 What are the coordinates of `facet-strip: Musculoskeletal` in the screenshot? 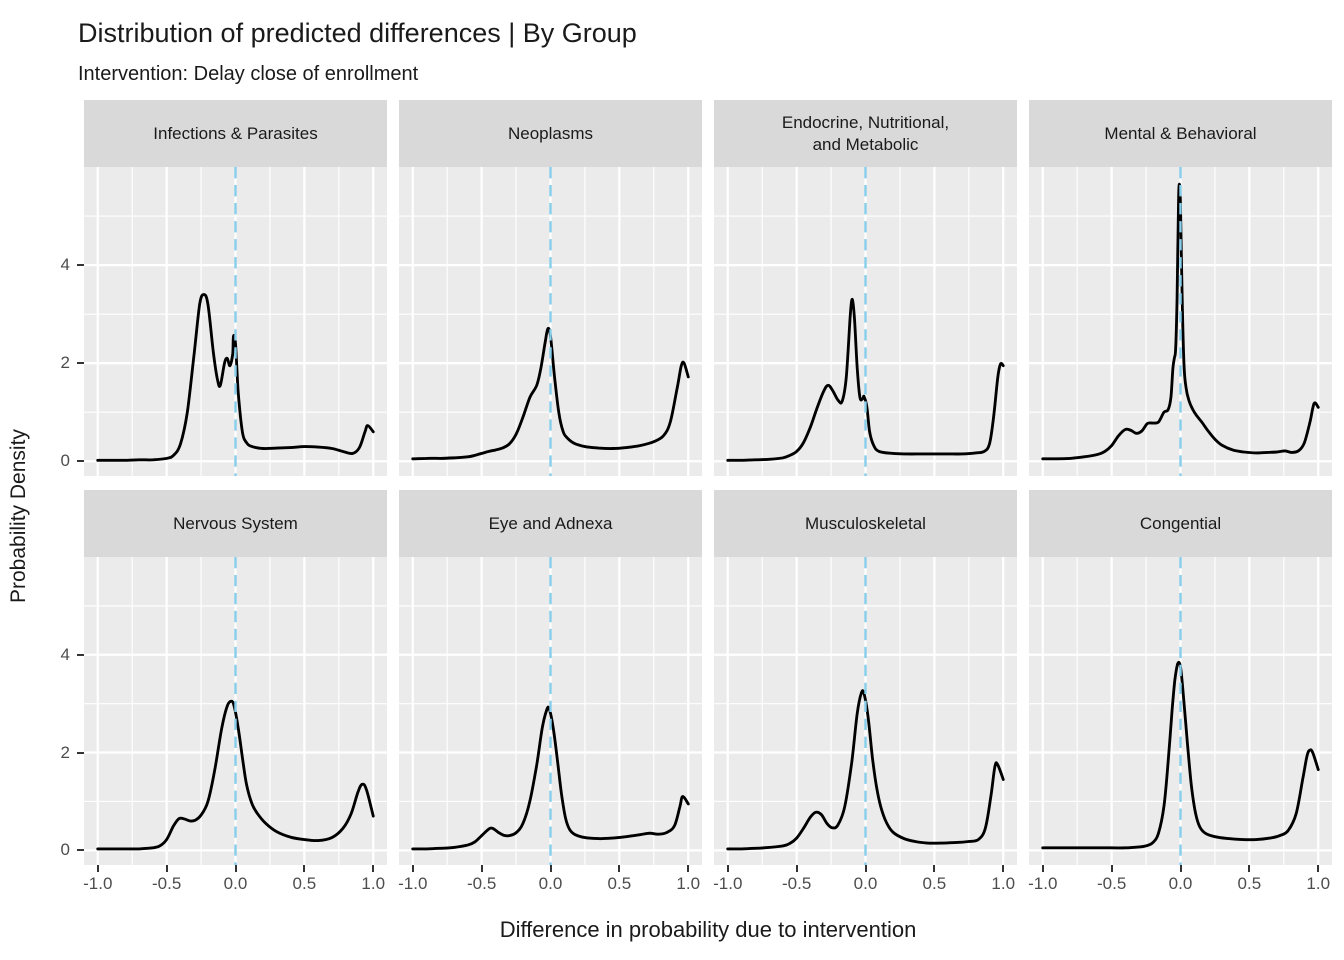 It's located at (865, 523).